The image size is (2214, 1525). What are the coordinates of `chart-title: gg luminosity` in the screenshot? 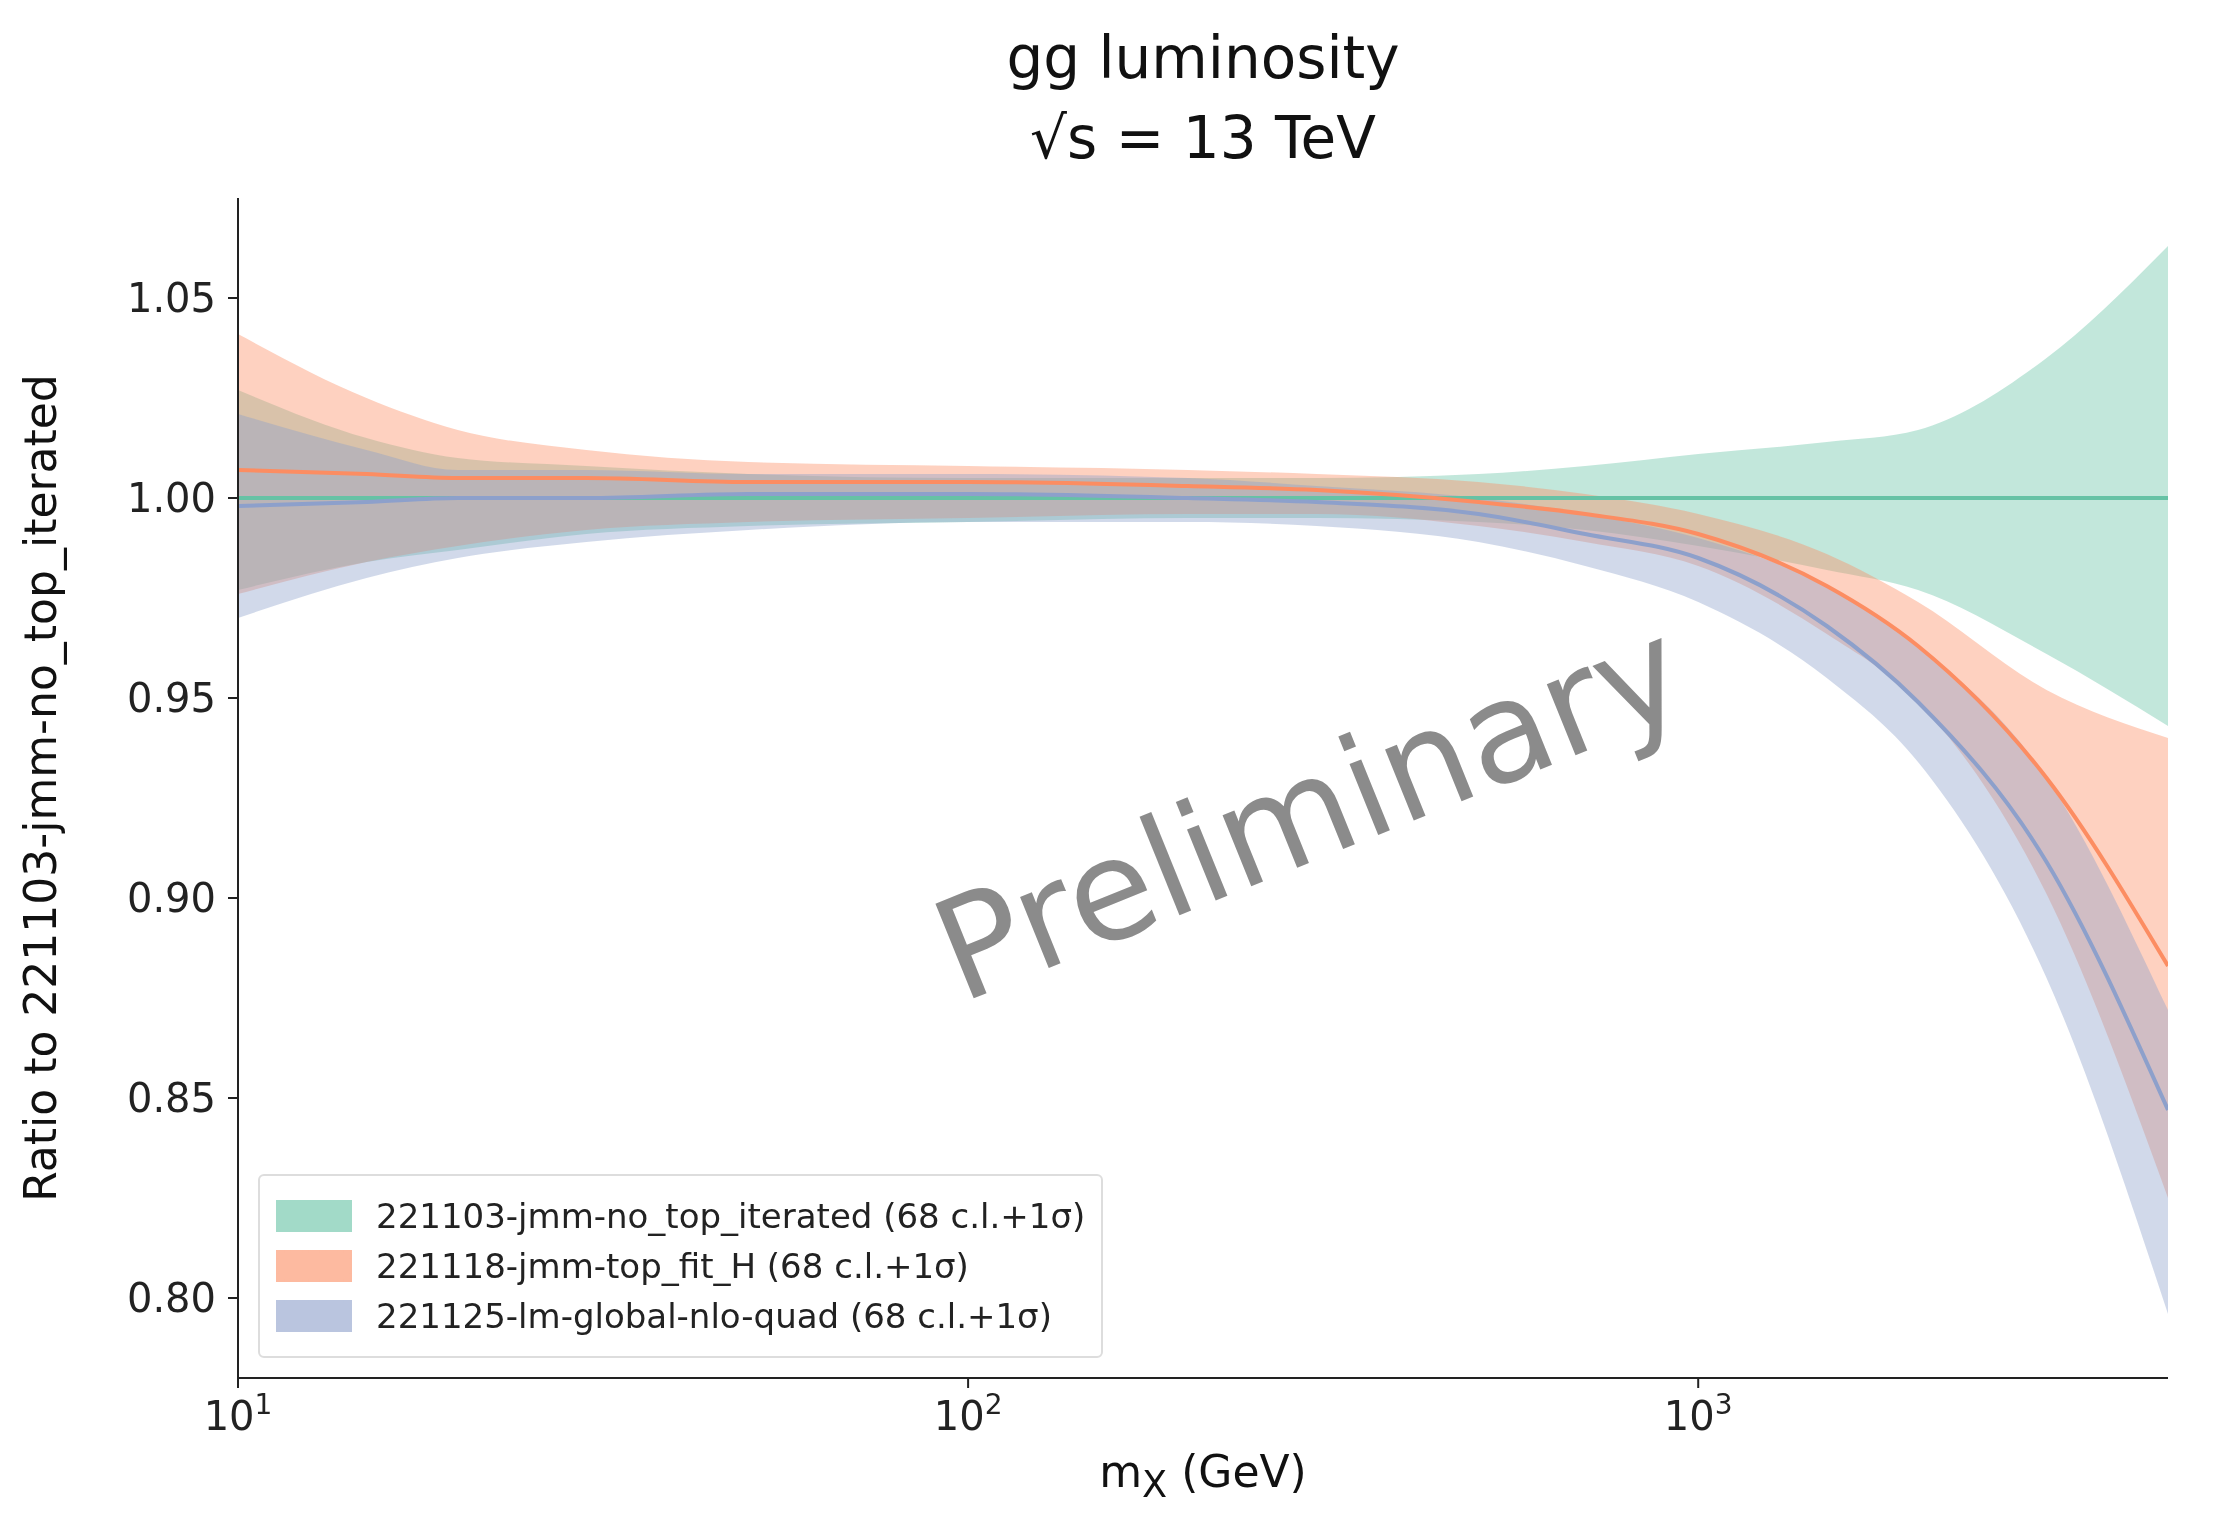 It's located at (1203, 58).